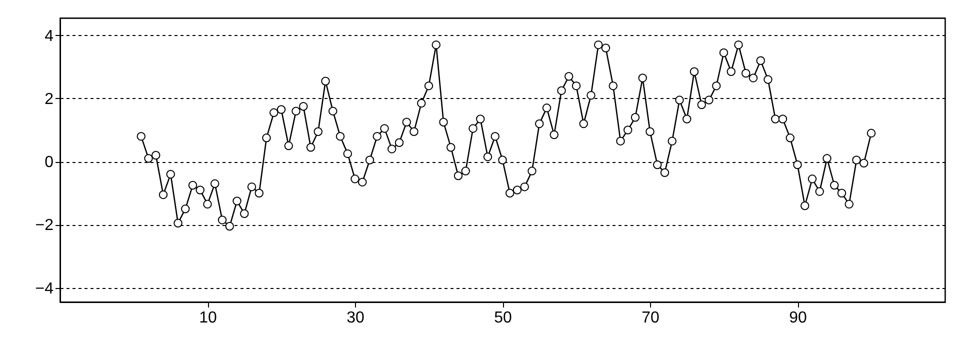  I want to click on y-tick-label: 4, so click(49, 36).